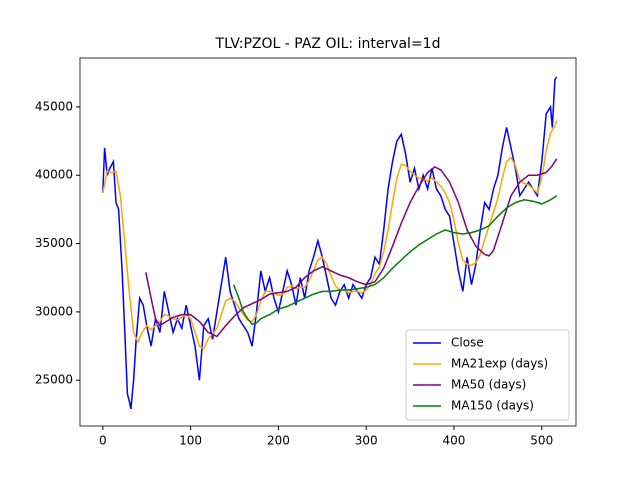 This screenshot has width=640, height=480. I want to click on y-tick-label: 25000, so click(54, 380).